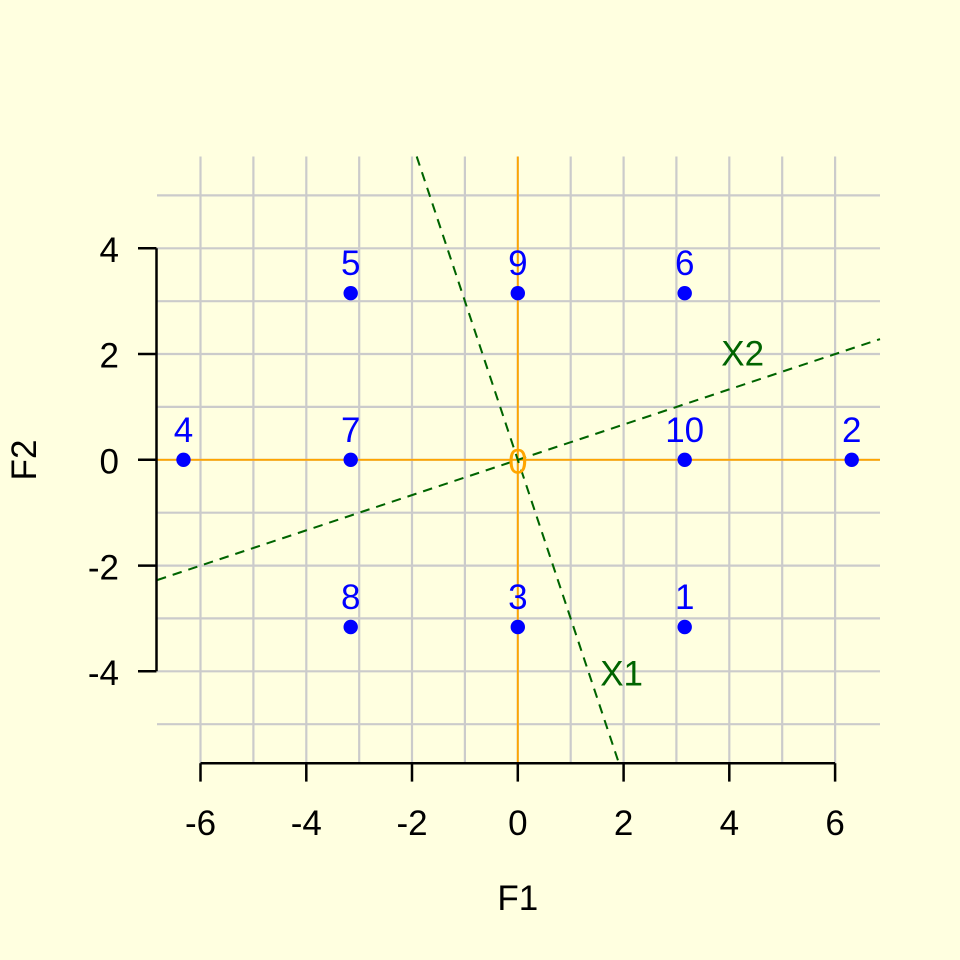  I want to click on svg-text: F1, so click(517, 898).